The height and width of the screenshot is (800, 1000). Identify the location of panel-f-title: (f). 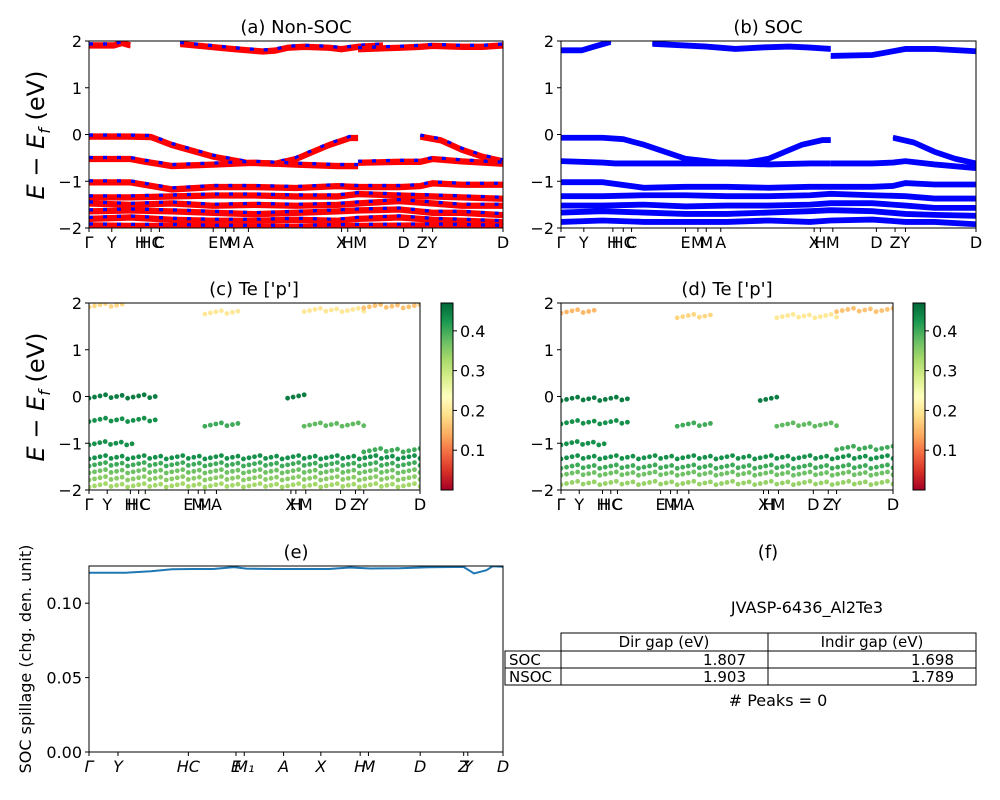
(768, 552).